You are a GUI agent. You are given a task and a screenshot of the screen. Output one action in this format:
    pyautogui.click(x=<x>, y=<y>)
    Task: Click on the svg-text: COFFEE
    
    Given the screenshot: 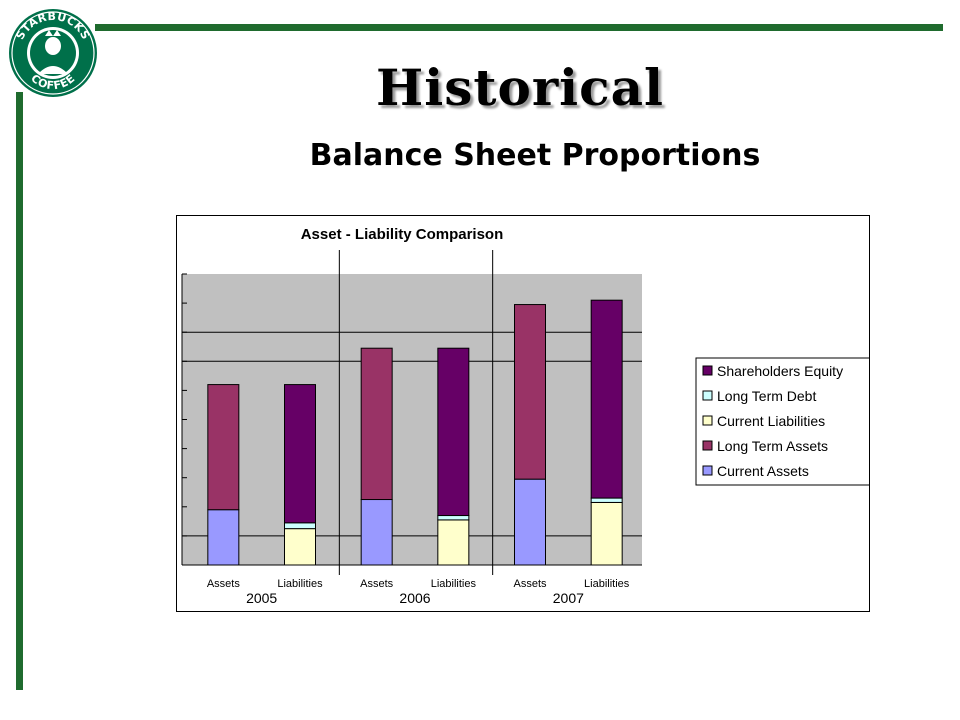 What is the action you would take?
    pyautogui.click(x=52, y=82)
    